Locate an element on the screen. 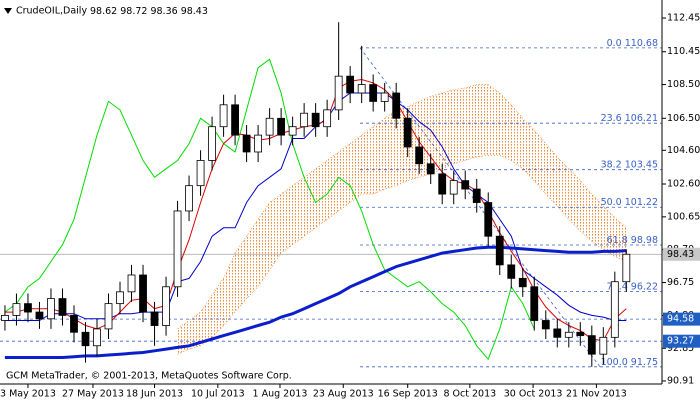 This screenshot has height=402, width=700. x-tick-label: 21 Nov 2013 is located at coordinates (596, 394).